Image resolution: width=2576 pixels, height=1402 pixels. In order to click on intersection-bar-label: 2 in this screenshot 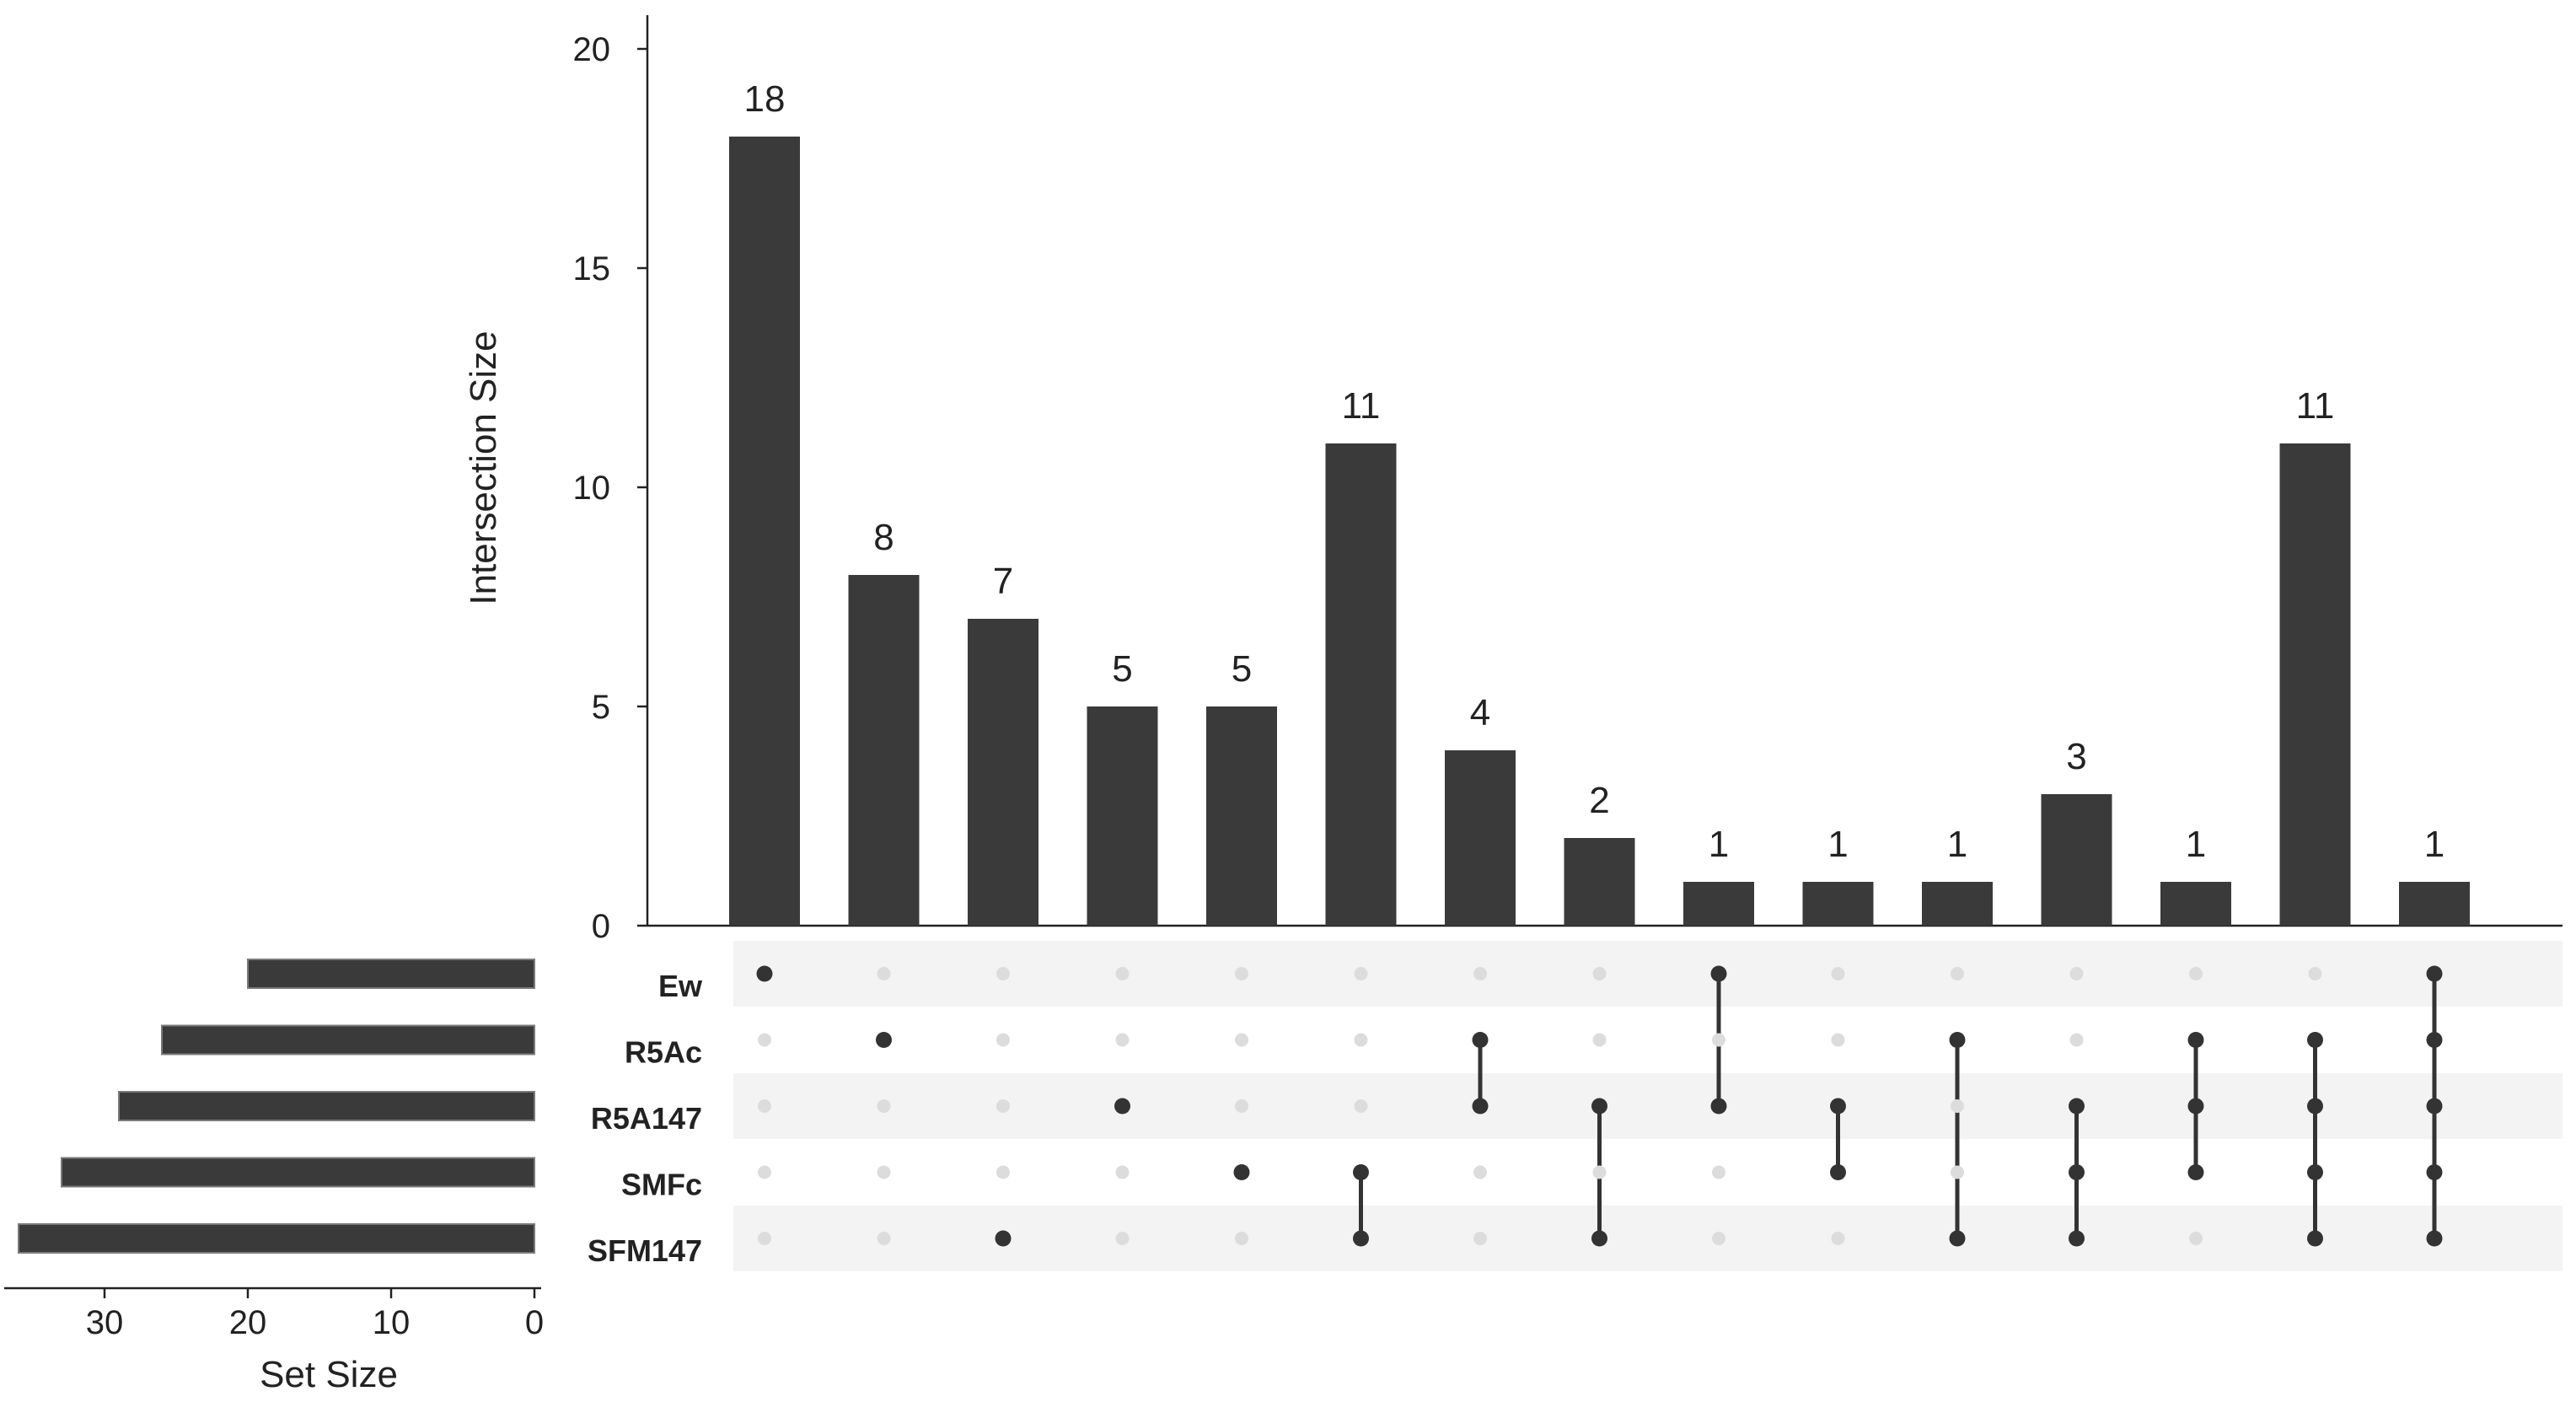, I will do `click(1599, 800)`.